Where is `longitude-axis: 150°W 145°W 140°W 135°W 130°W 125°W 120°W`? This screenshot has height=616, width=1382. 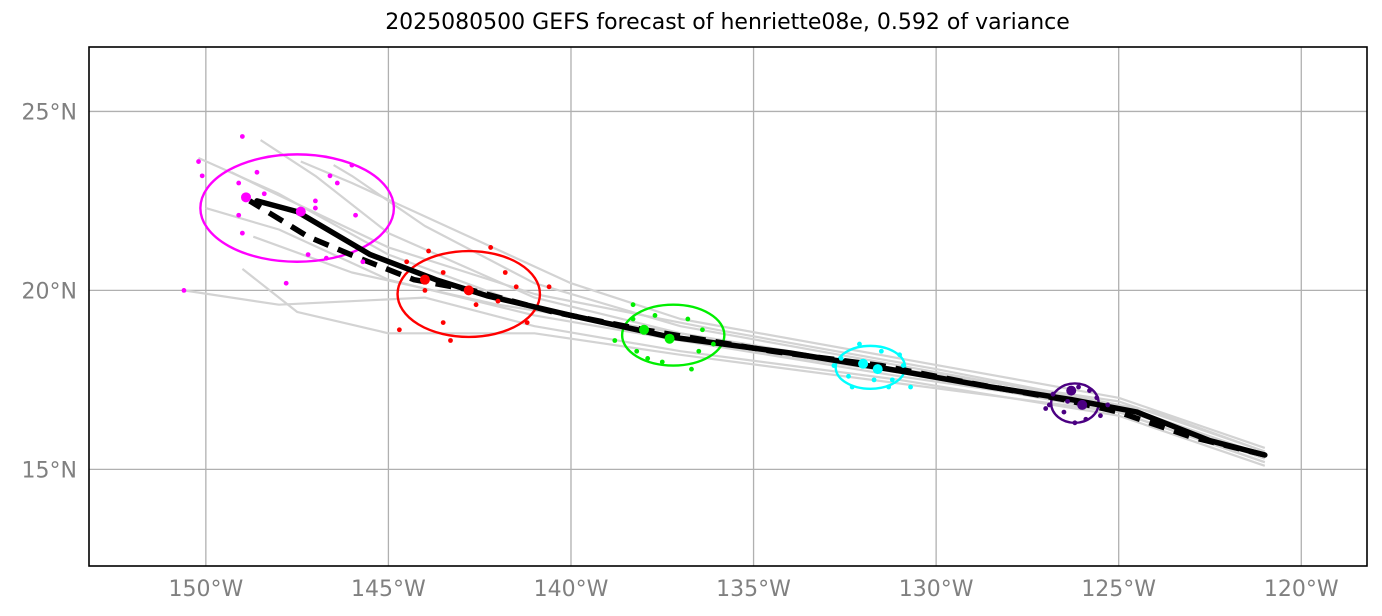 longitude-axis: 150°W 145°W 140°W 135°W 130°W 125°W 120°W is located at coordinates (753, 589).